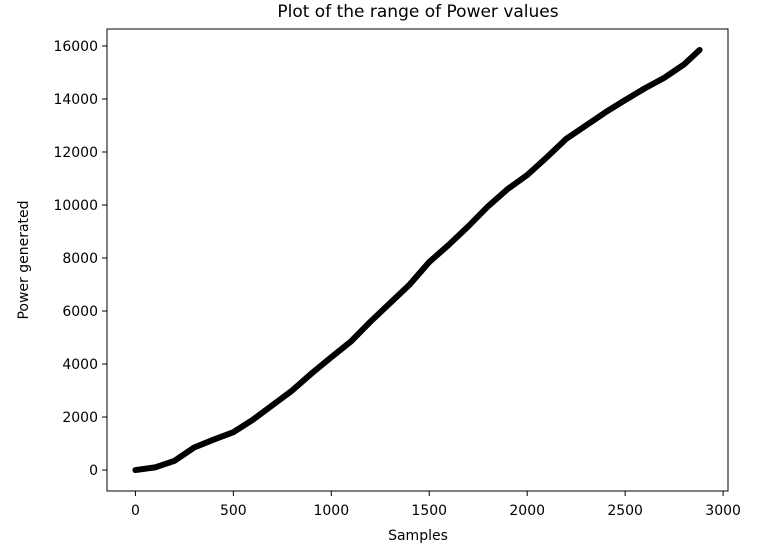 This screenshot has height=551, width=768. I want to click on y-tick-label: 10000, so click(75, 206).